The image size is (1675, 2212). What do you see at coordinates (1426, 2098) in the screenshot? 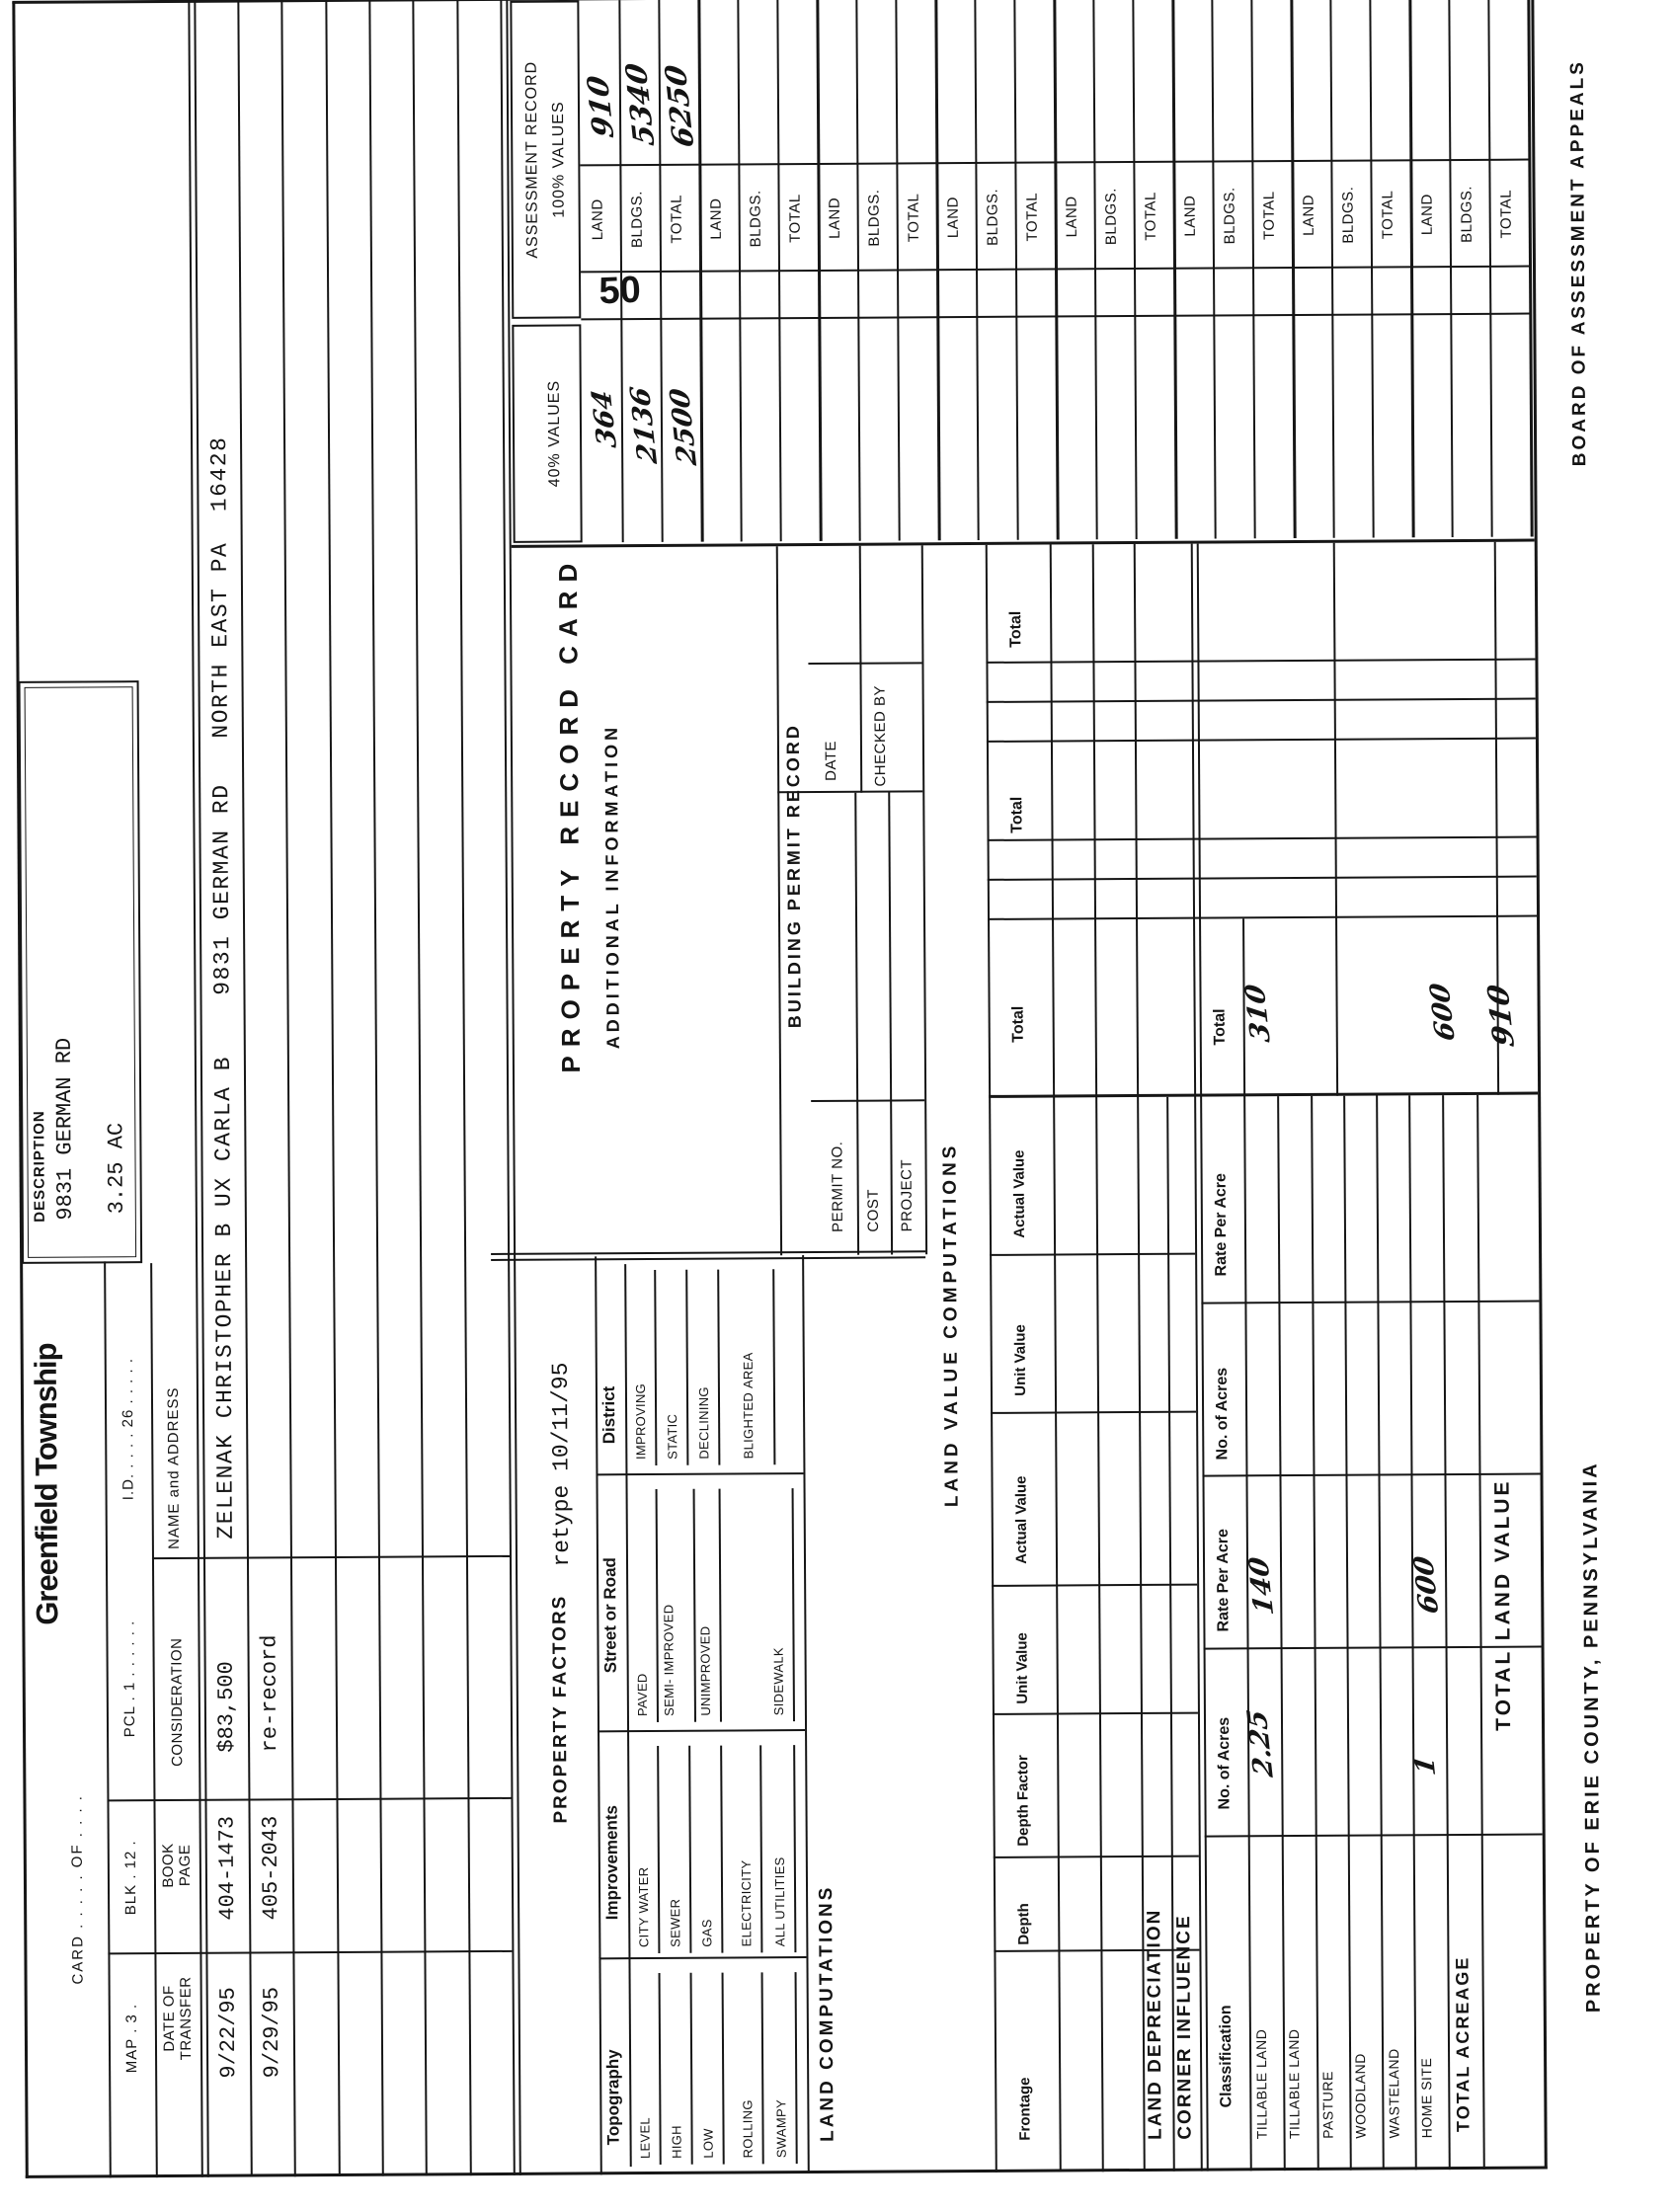
I see `classification-row-label: HOME SITE` at bounding box center [1426, 2098].